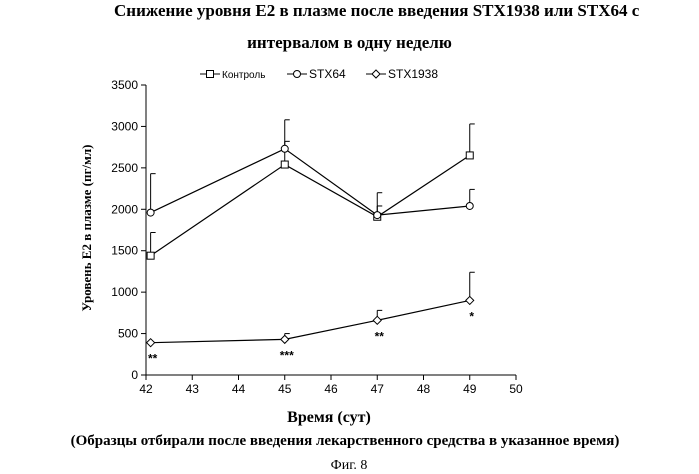  I want to click on y-tick-label: 0, so click(134, 375).